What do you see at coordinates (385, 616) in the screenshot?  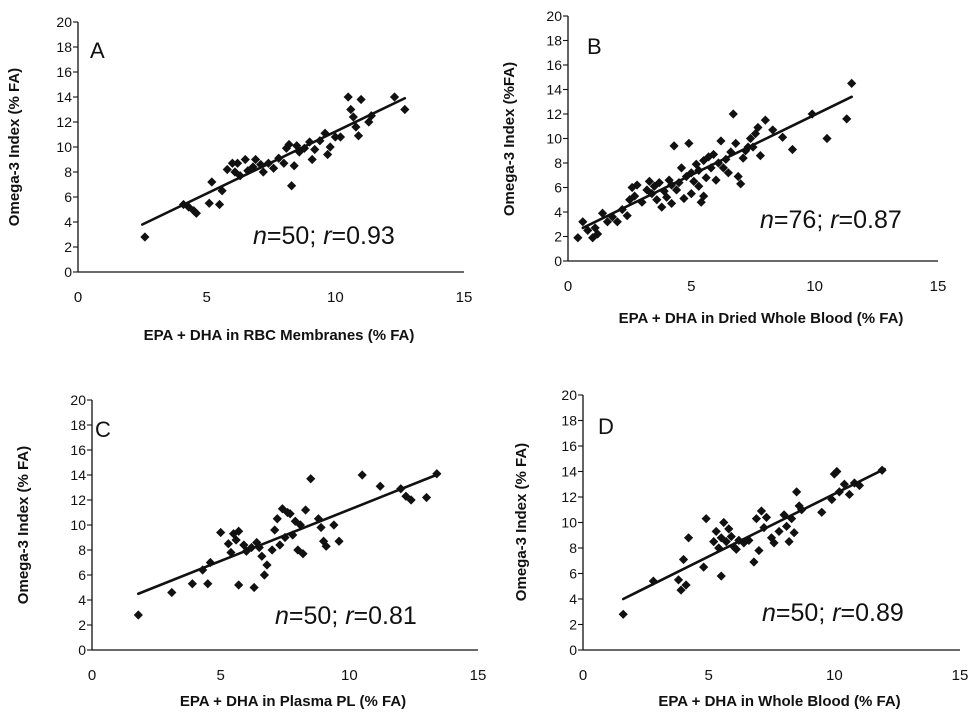 I see `stat-r-value: =0.81` at bounding box center [385, 616].